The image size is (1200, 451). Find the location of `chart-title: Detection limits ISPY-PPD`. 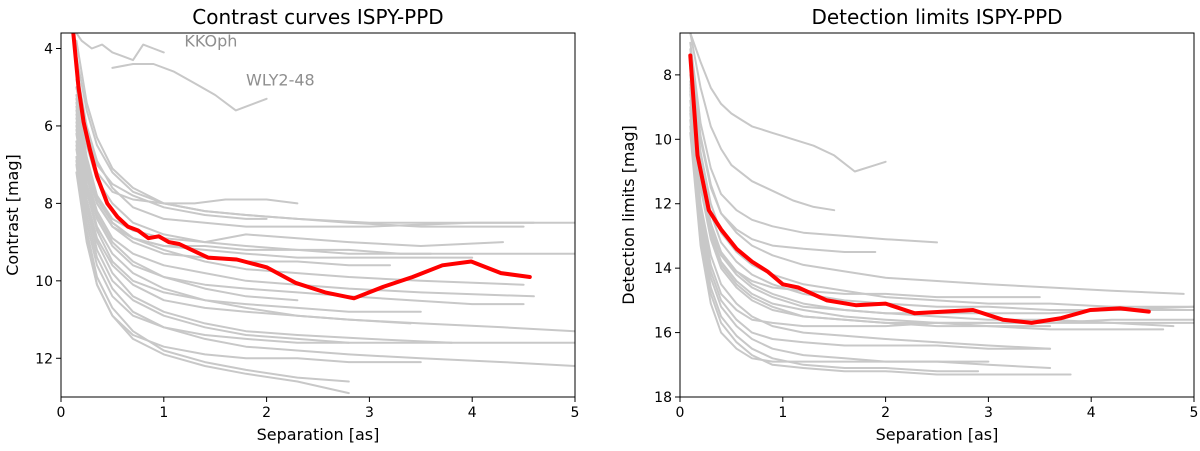

chart-title: Detection limits ISPY-PPD is located at coordinates (936, 17).